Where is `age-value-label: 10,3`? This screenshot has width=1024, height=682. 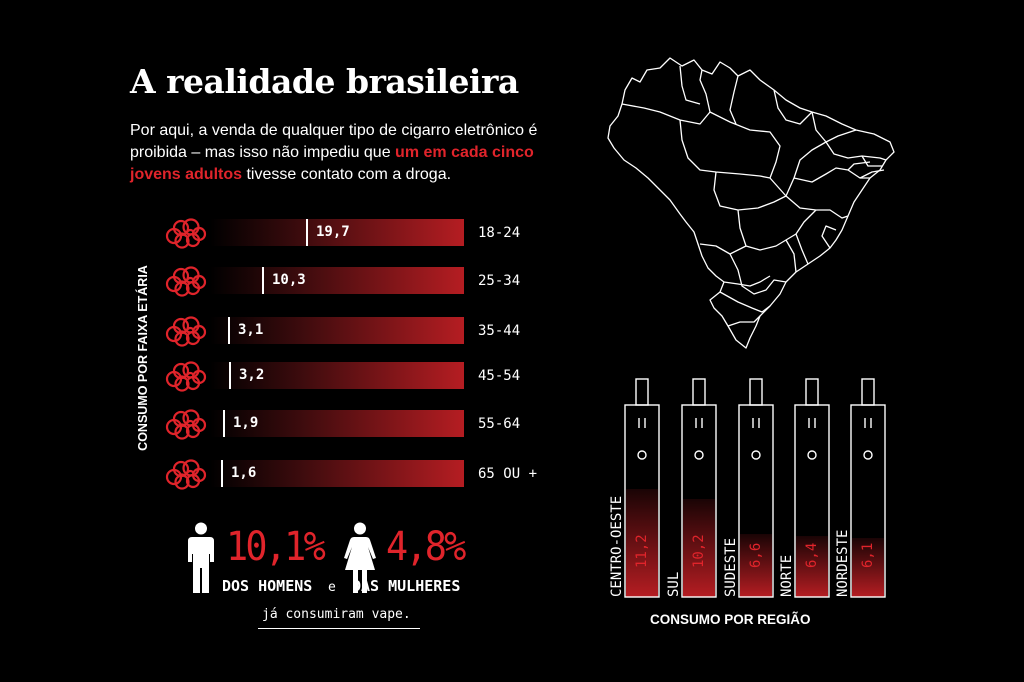
age-value-label: 10,3 is located at coordinates (289, 280).